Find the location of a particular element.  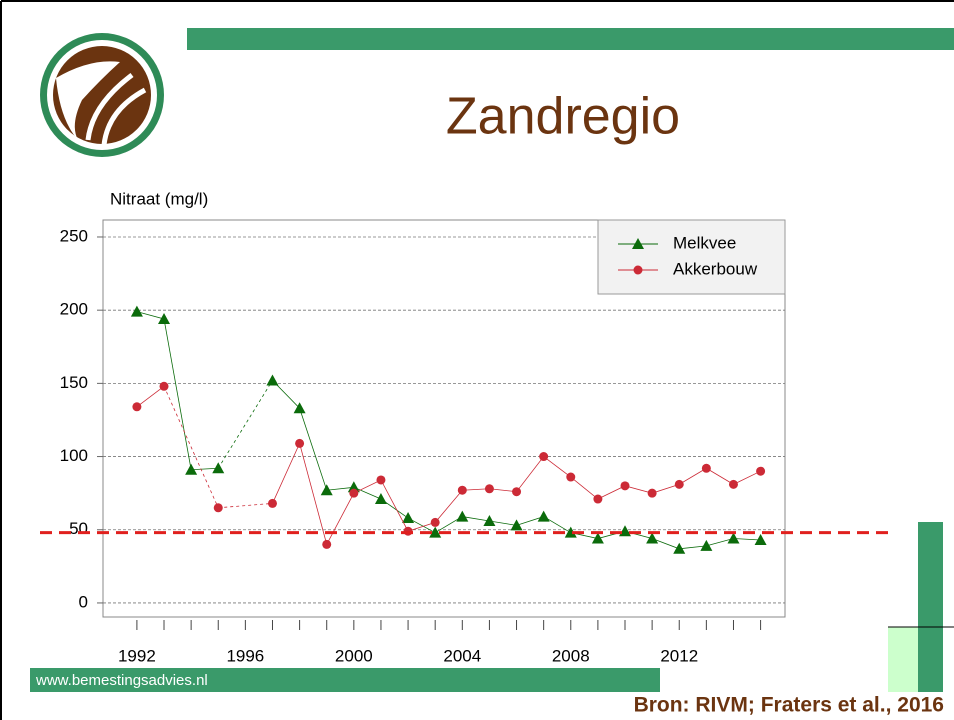

y-tick-label: 100 is located at coordinates (74, 455).